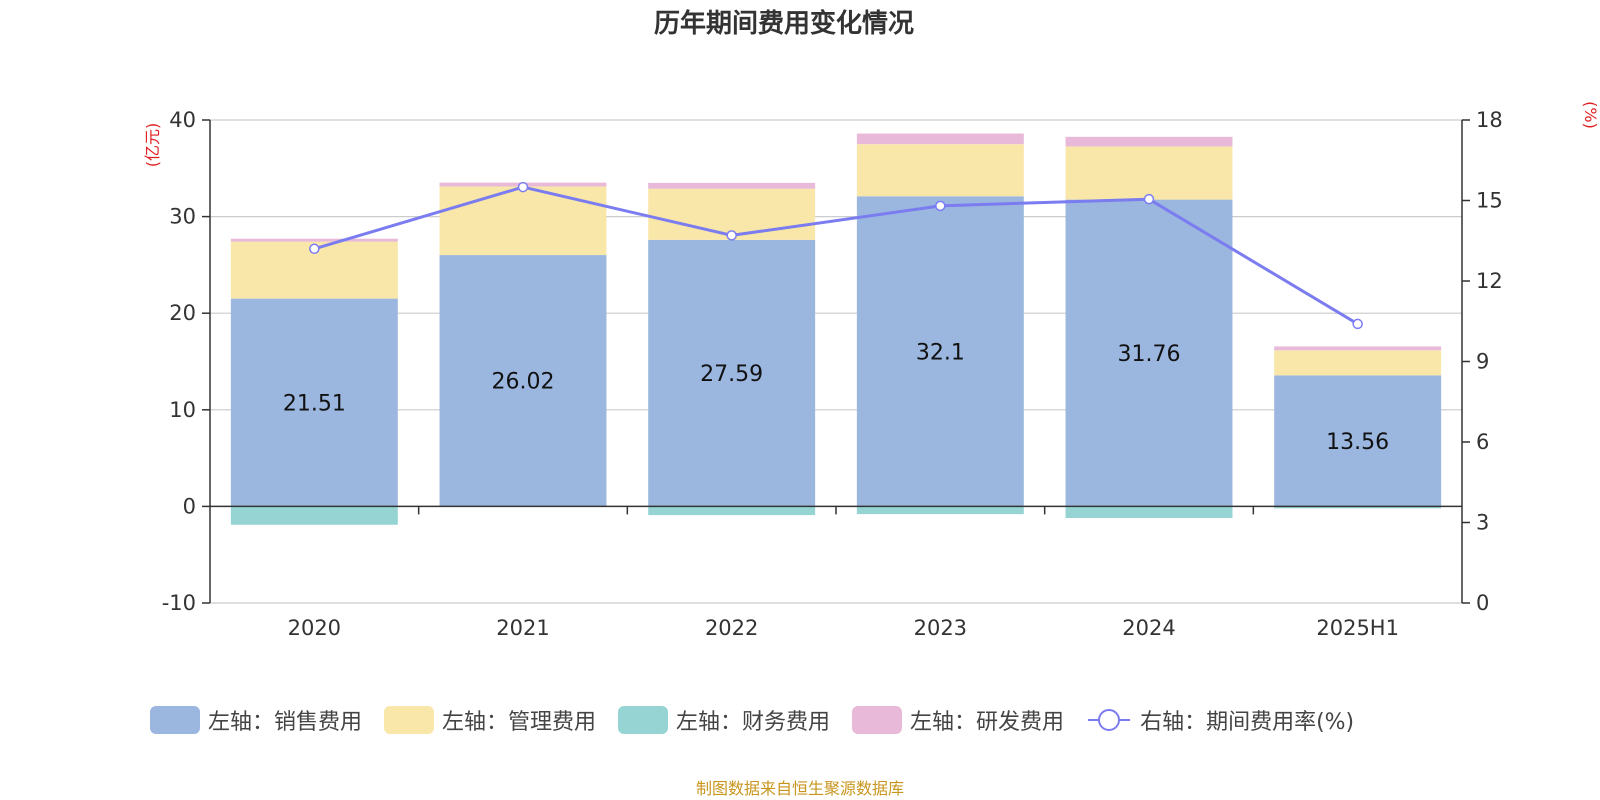 This screenshot has height=800, width=1600. What do you see at coordinates (1358, 348) in the screenshot?
I see `bar-2025H1-左轴：研发费用` at bounding box center [1358, 348].